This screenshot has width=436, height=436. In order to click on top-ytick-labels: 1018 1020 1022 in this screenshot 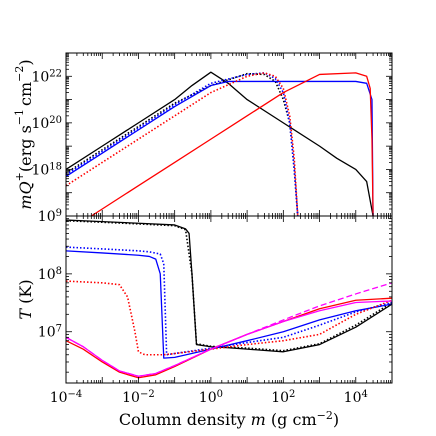, I will do `click(46, 123)`.